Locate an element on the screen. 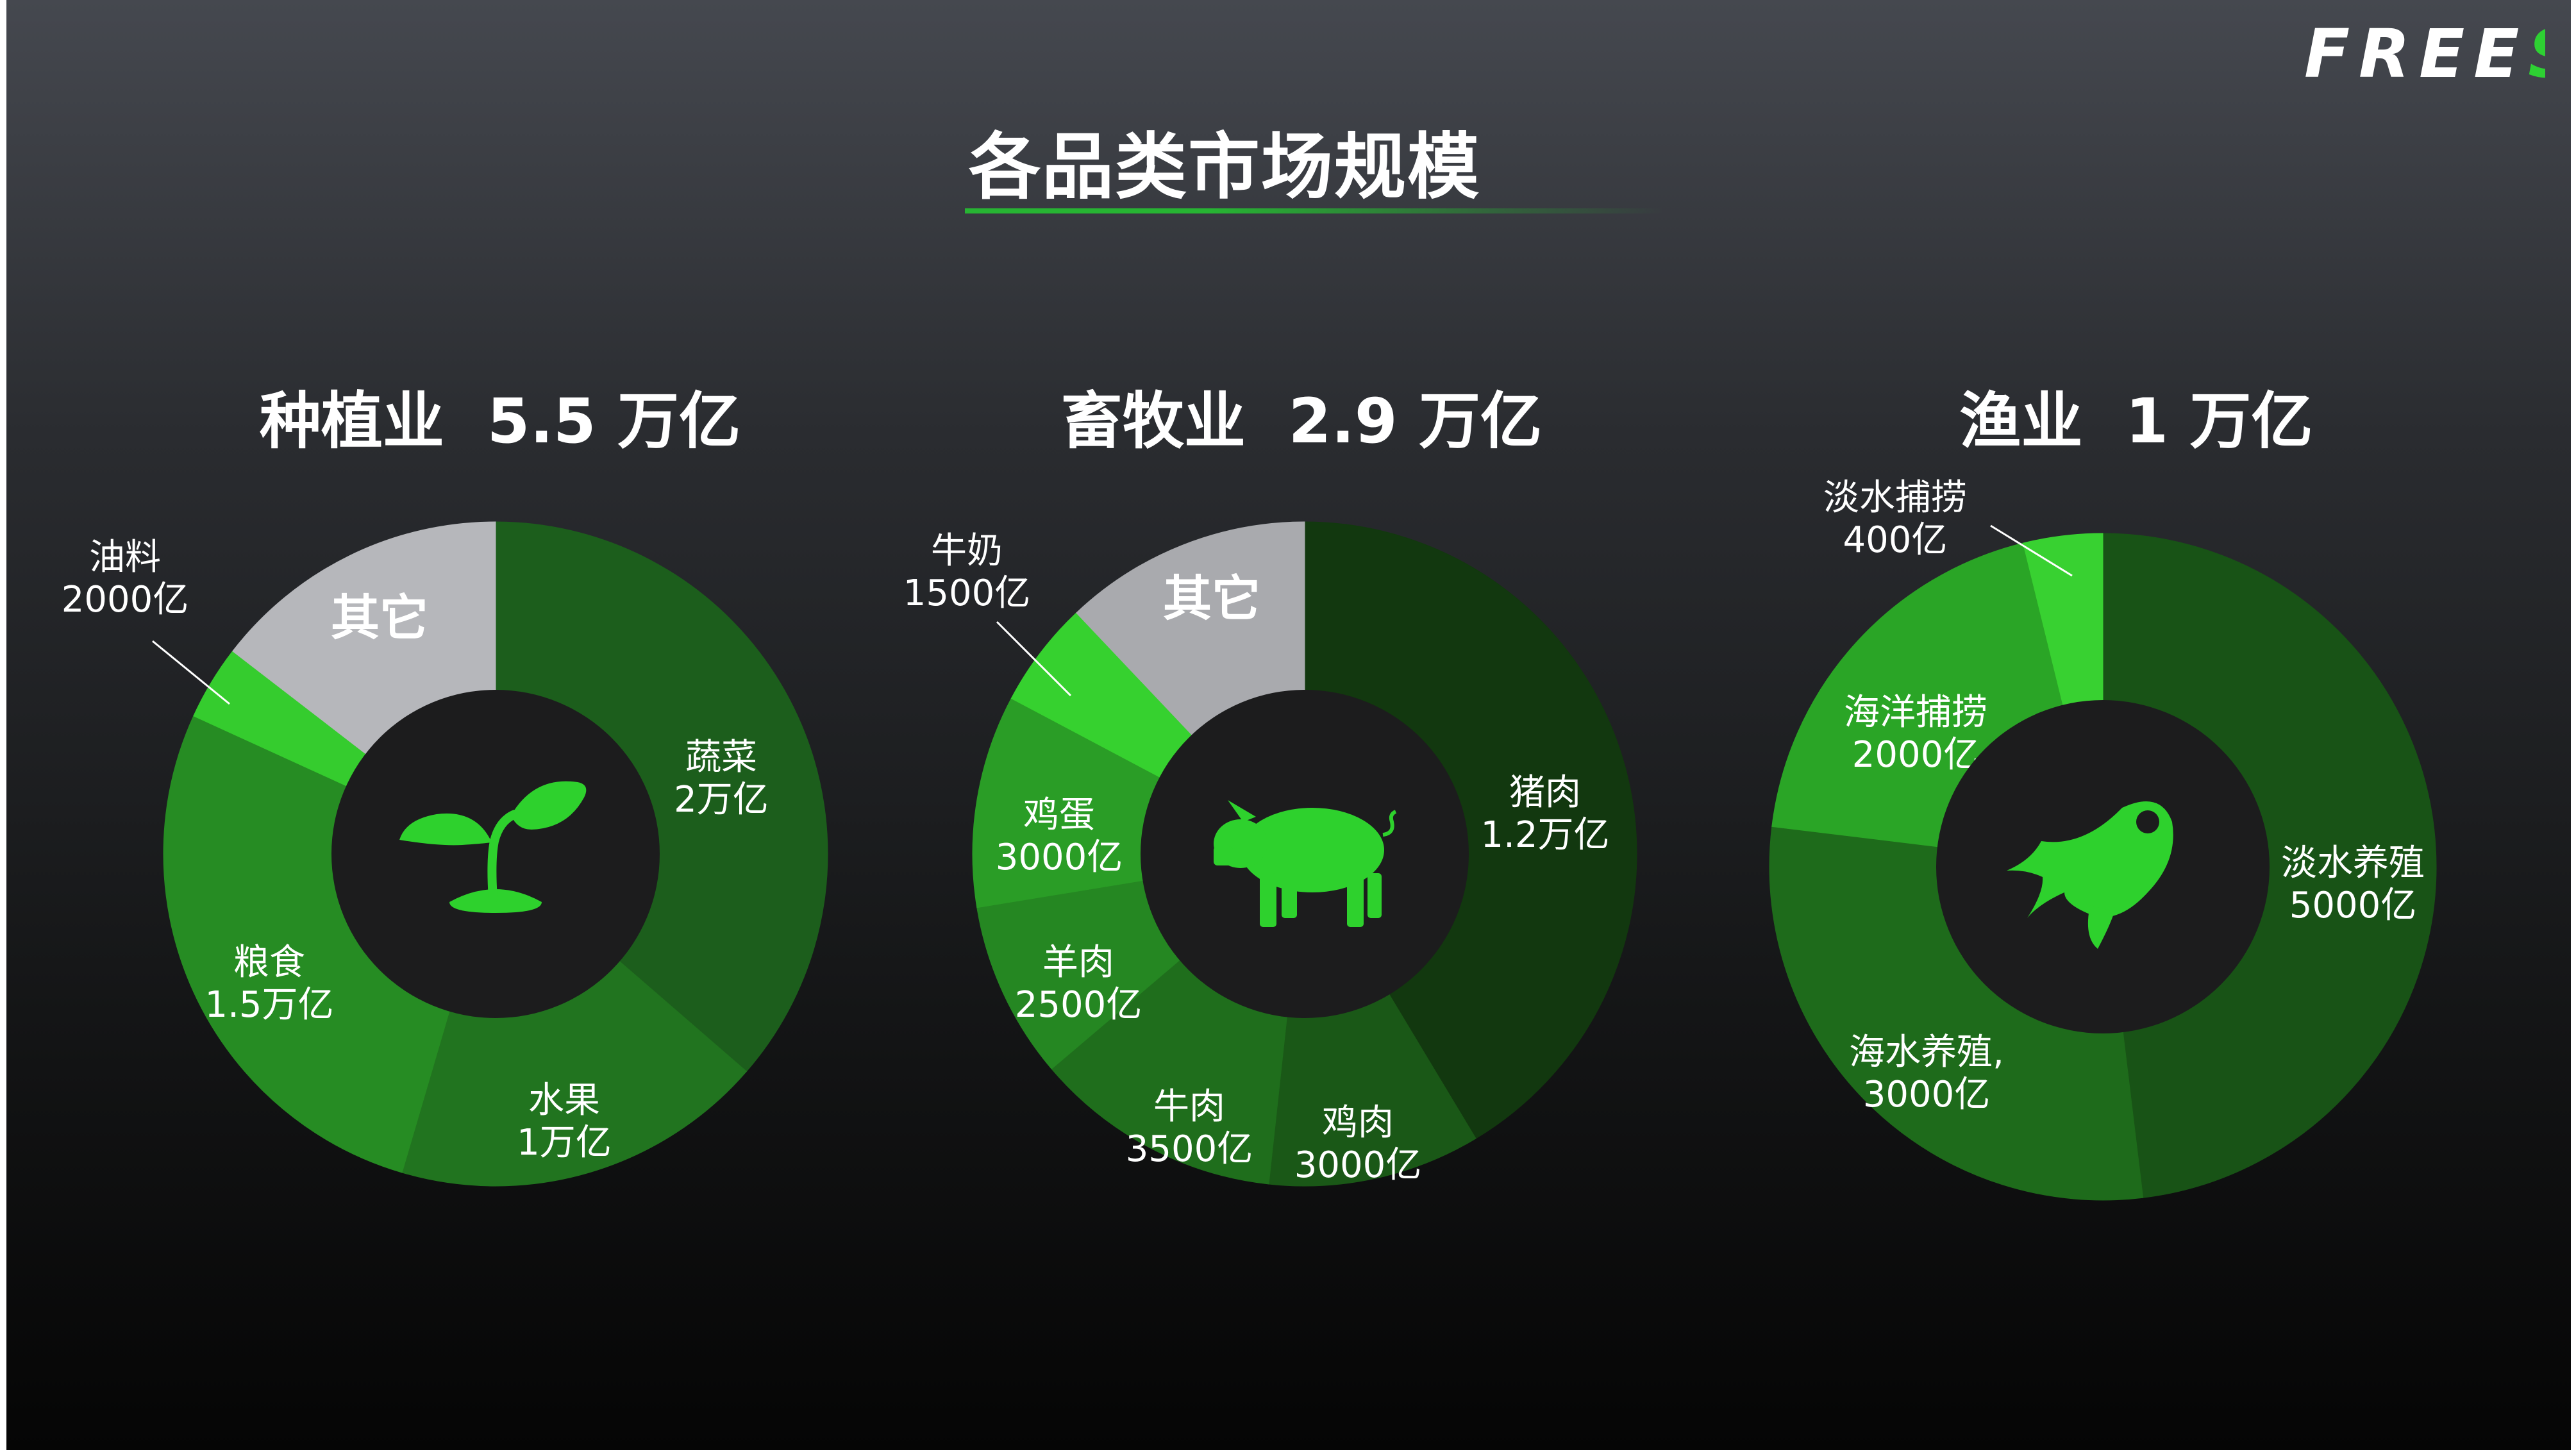 This screenshot has width=2576, height=1454. svg-text: FREES is located at coordinates (2424, 52).